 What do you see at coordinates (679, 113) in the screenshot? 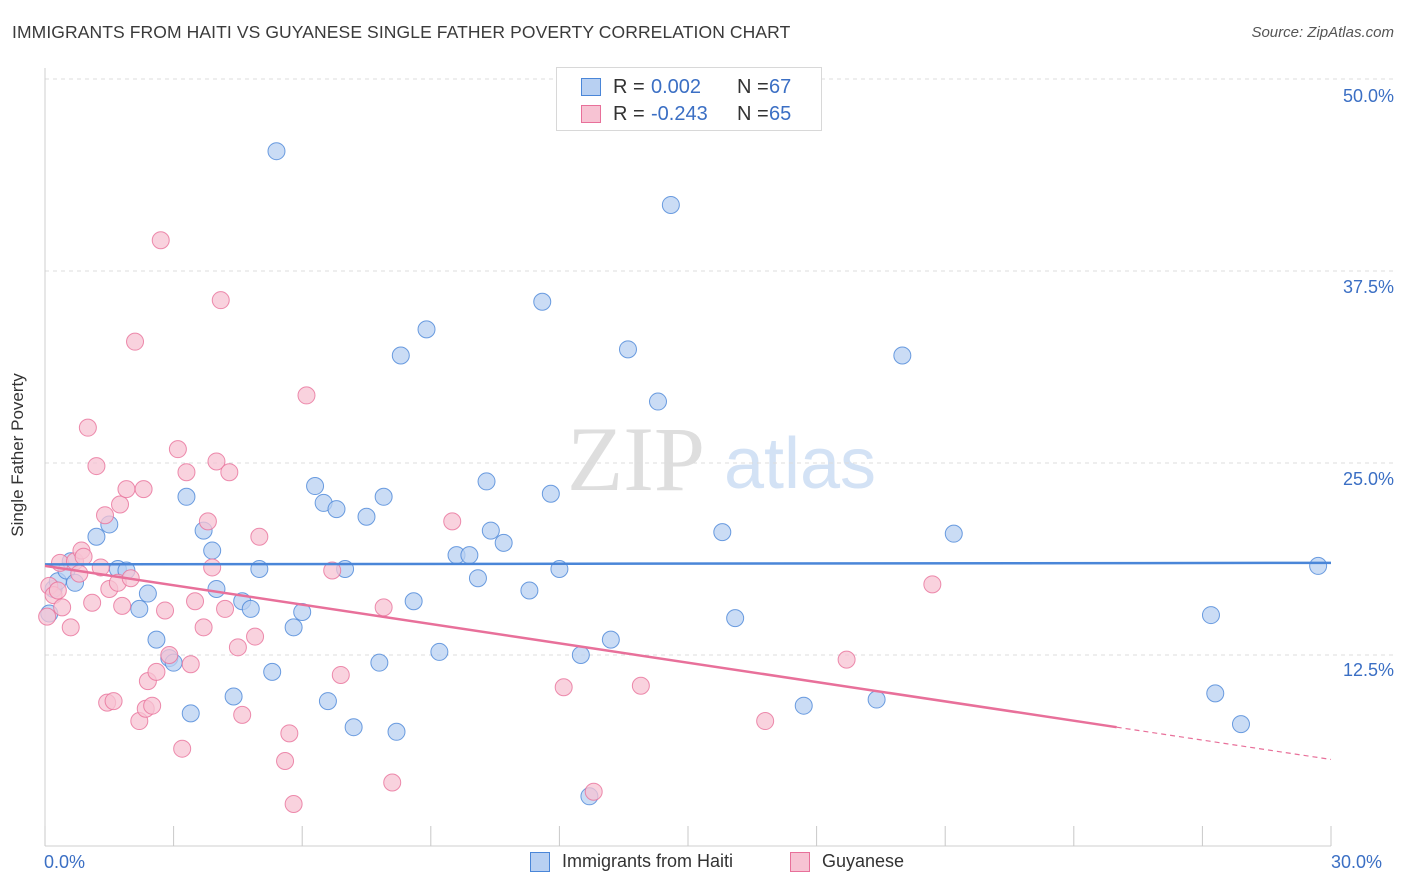
I see `r-value: -0.243` at bounding box center [679, 113].